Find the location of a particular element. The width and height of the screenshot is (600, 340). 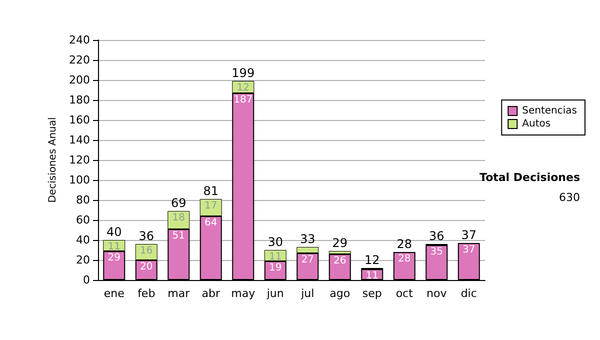

y-axis-title: Decisiones Anual is located at coordinates (53, 160).